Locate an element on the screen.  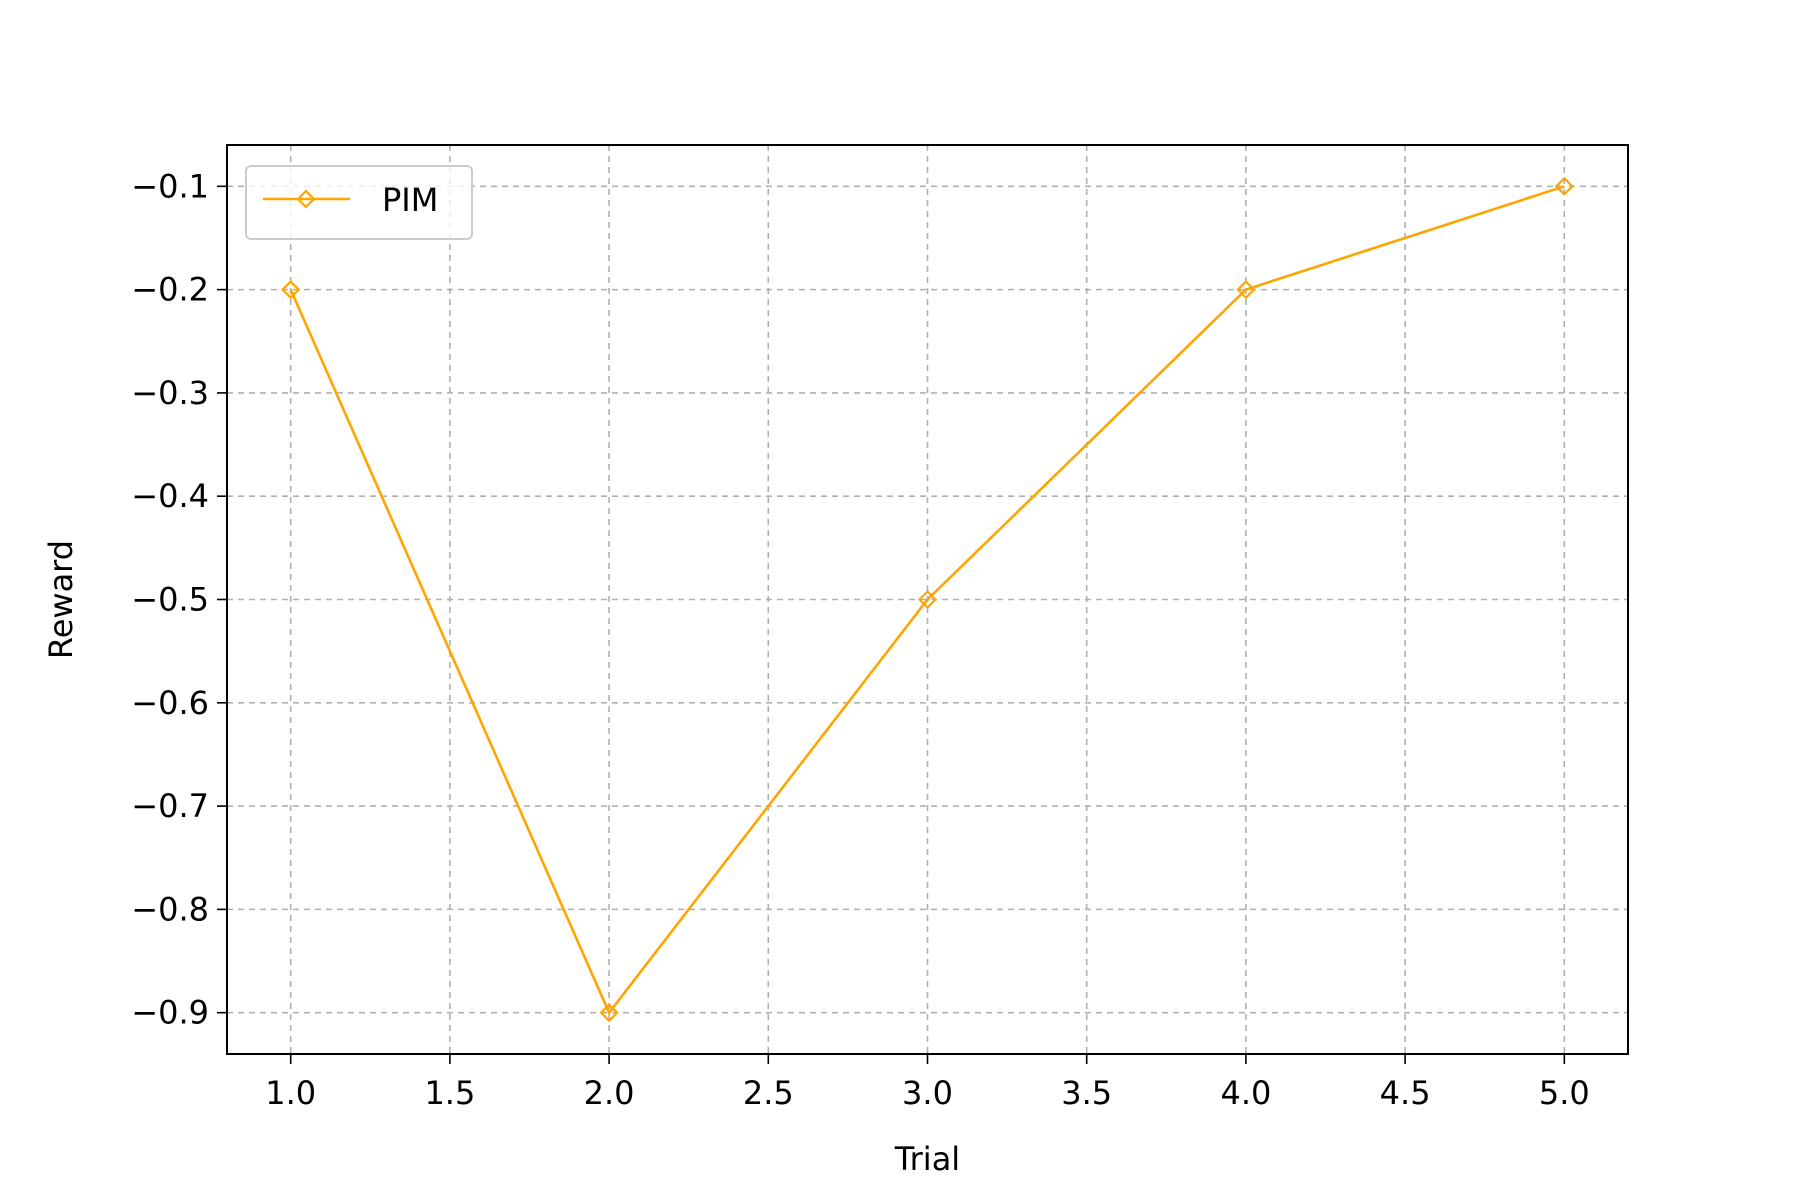
legend-label-pim: PIM is located at coordinates (410, 200).